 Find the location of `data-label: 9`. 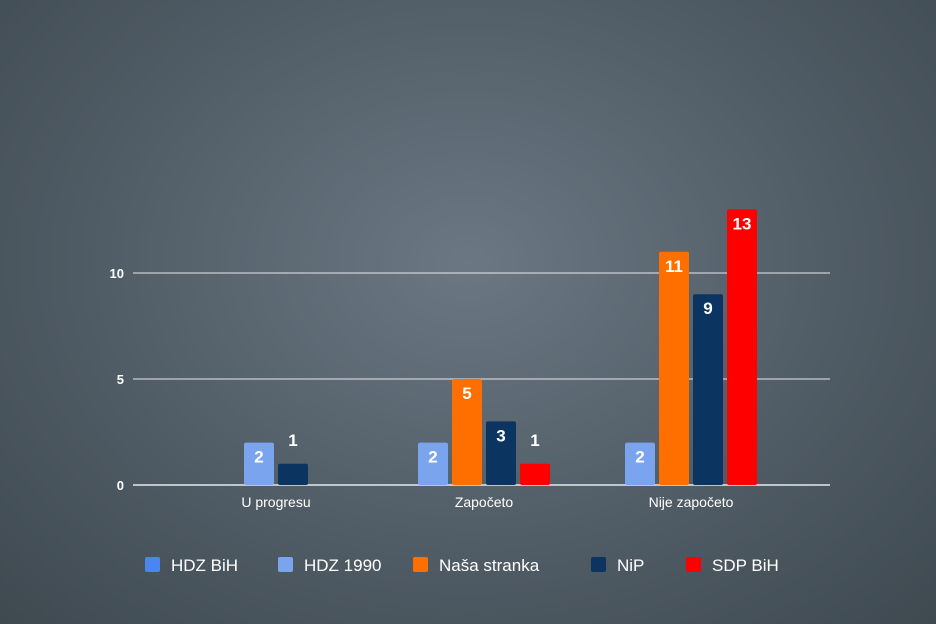

data-label: 9 is located at coordinates (707, 308).